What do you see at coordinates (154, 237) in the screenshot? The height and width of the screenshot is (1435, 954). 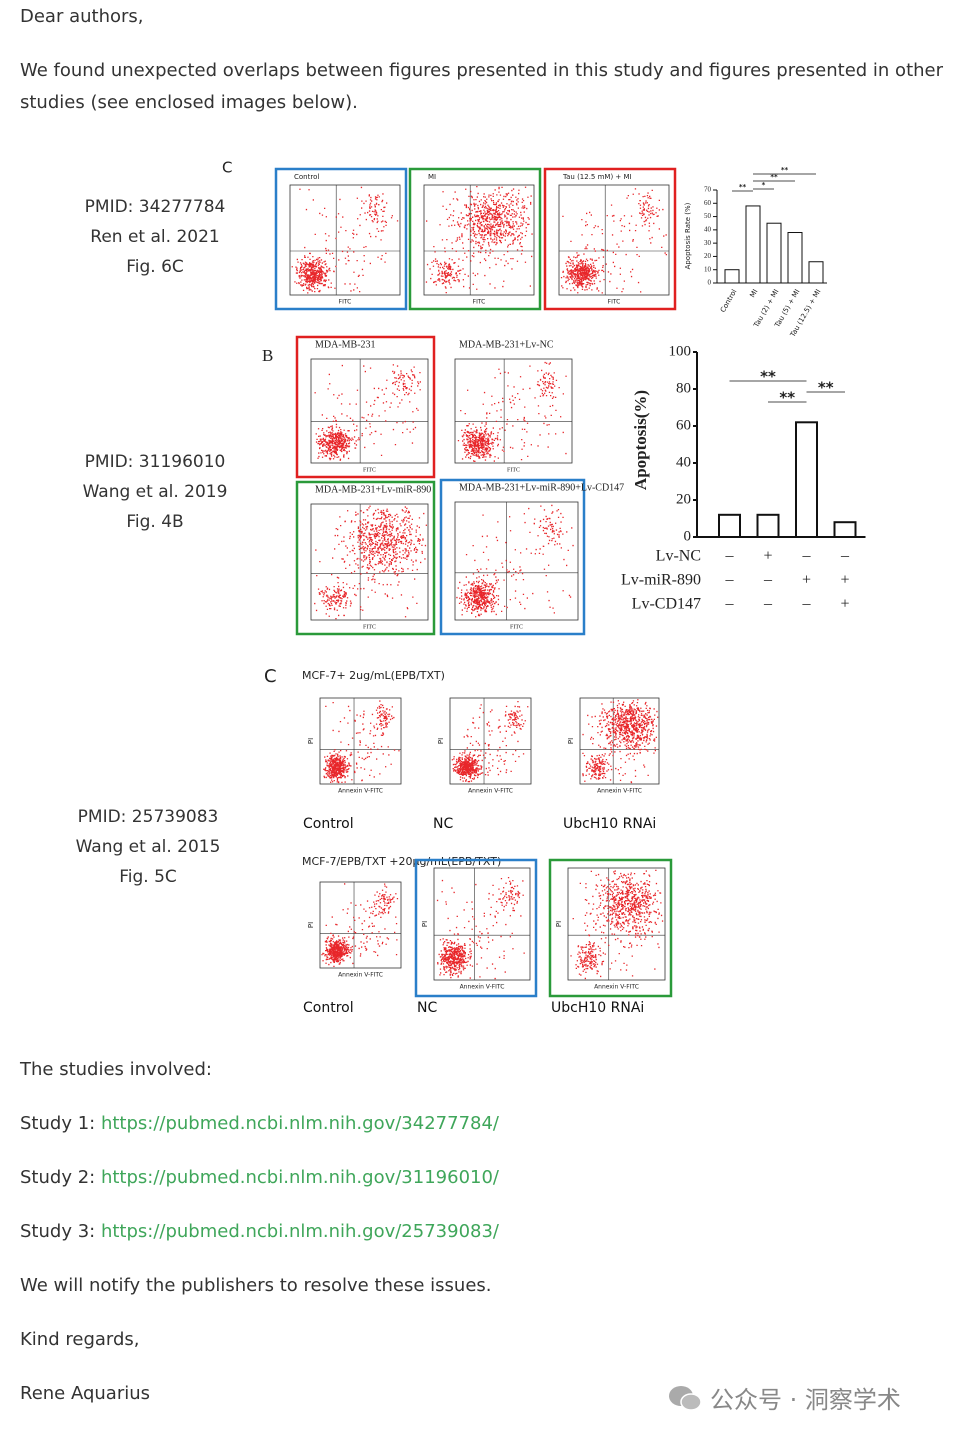 I see `figure-citation: Ren et al. 2021` at bounding box center [154, 237].